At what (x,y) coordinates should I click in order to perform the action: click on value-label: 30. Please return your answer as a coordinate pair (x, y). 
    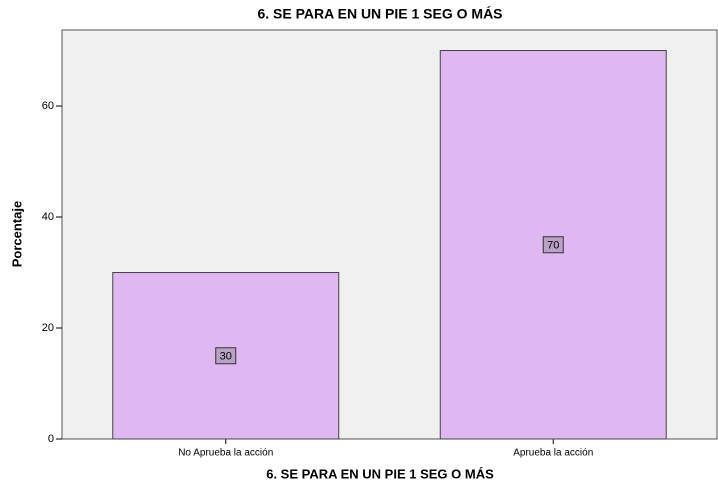
    Looking at the image, I should click on (226, 357).